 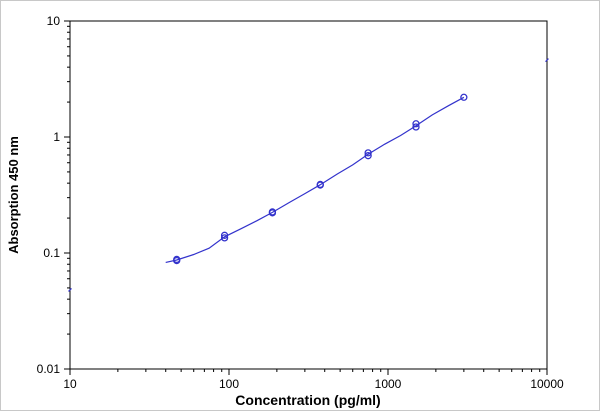 What do you see at coordinates (313, 380) in the screenshot?
I see `x-axis-ticks: 10 100 1000 10000` at bounding box center [313, 380].